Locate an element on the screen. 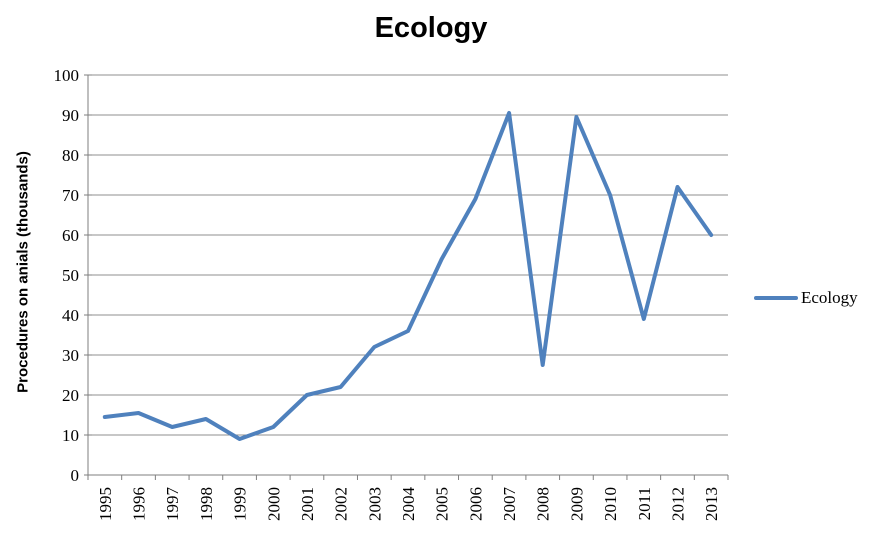 Image resolution: width=872 pixels, height=539 pixels. x-tick-label: 2009 is located at coordinates (576, 504).